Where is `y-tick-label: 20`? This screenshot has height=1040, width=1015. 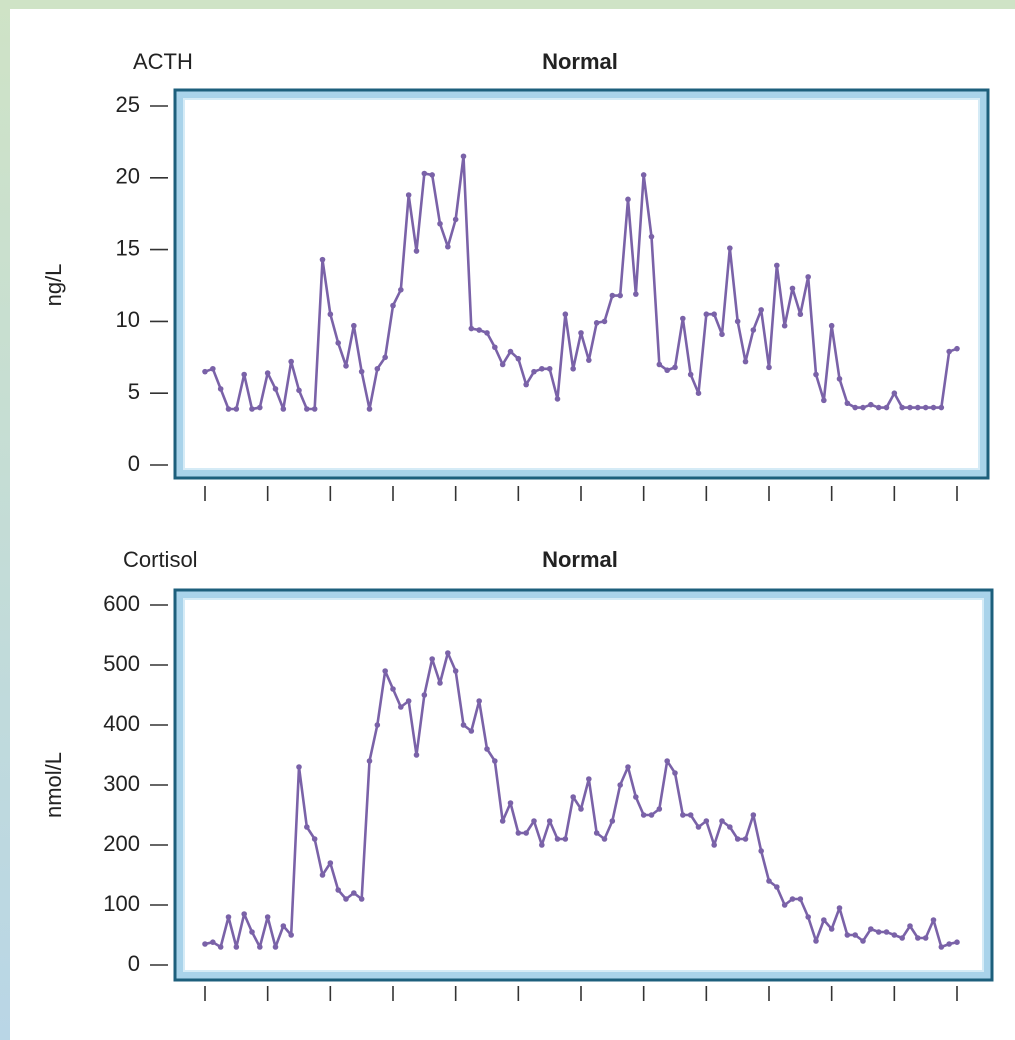 y-tick-label: 20 is located at coordinates (128, 176).